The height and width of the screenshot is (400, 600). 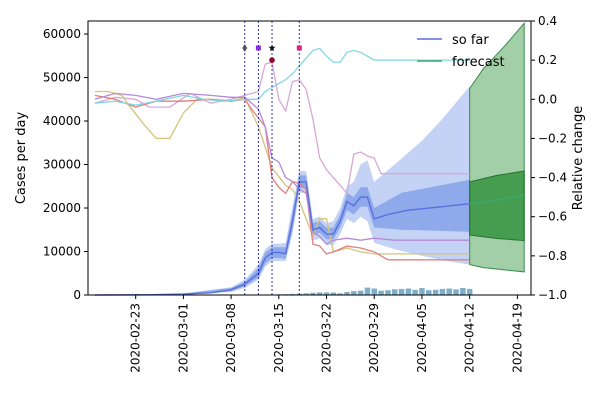 I want to click on forecast-band-inner, so click(x=497, y=206).